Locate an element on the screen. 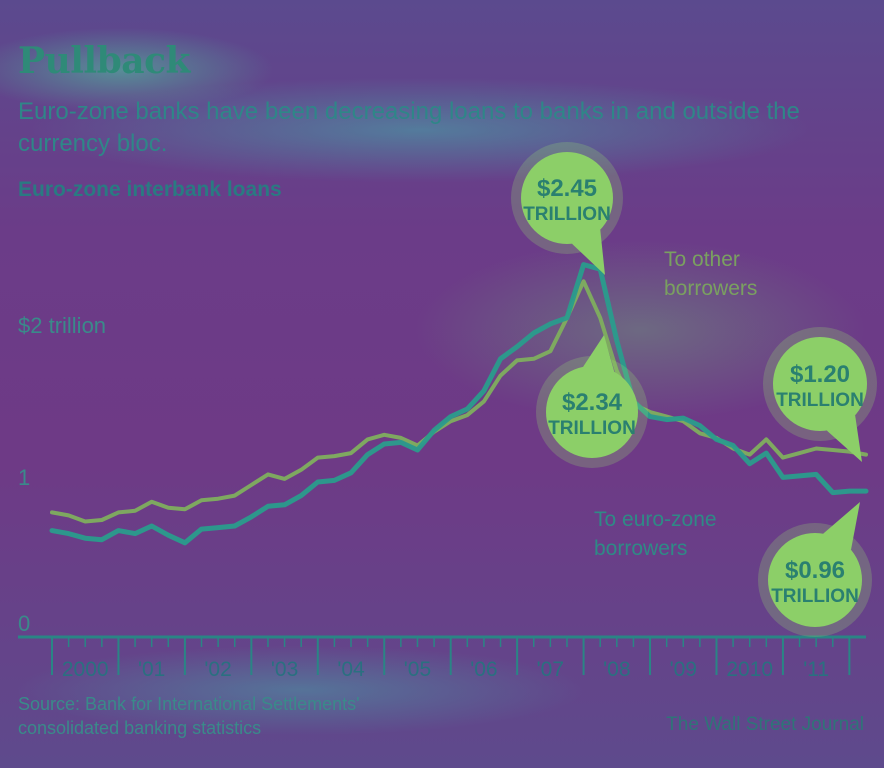  series-label-other-0: To other is located at coordinates (702, 259).